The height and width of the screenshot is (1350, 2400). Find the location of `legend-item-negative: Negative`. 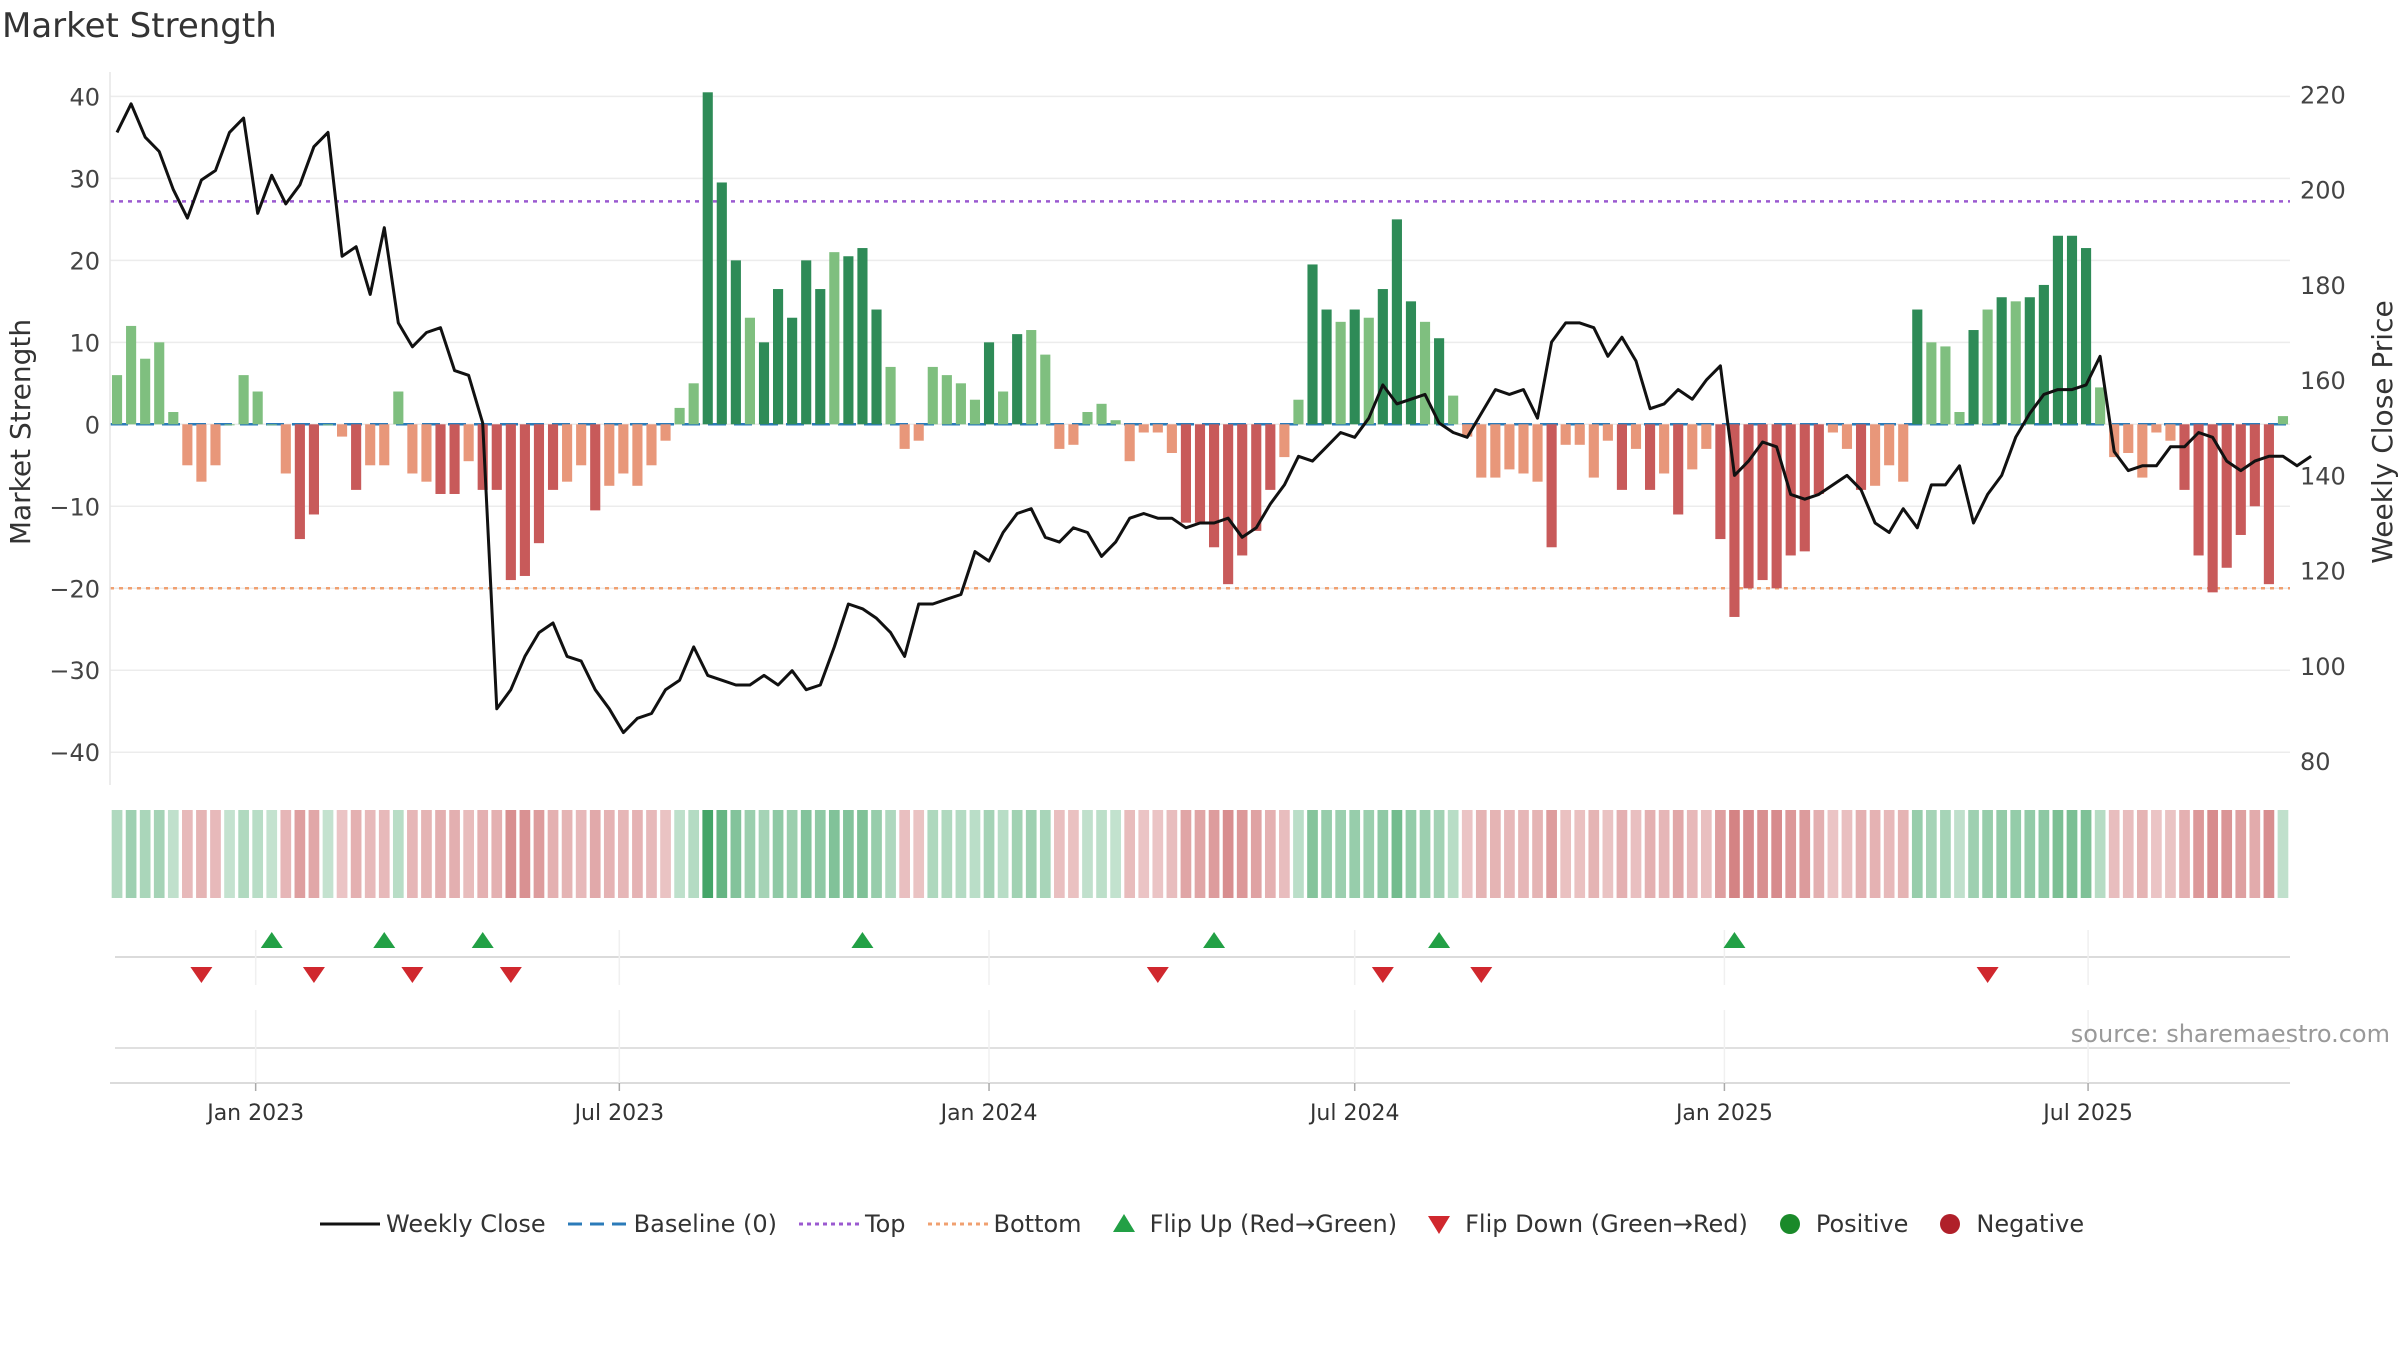

legend-item-negative: Negative is located at coordinates (2007, 1224).